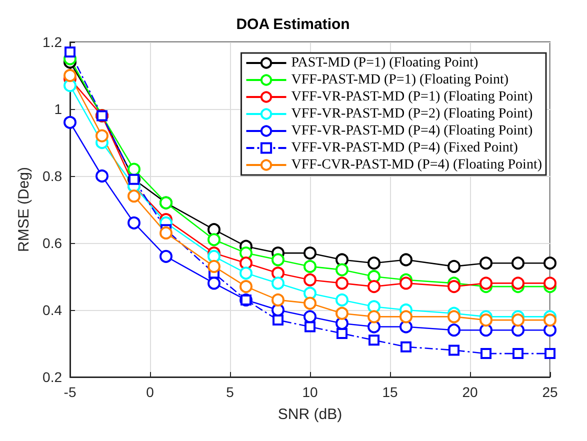 Image resolution: width=587 pixels, height=441 pixels. Describe the element at coordinates (230, 392) in the screenshot. I see `x-tick-label: 5` at that location.